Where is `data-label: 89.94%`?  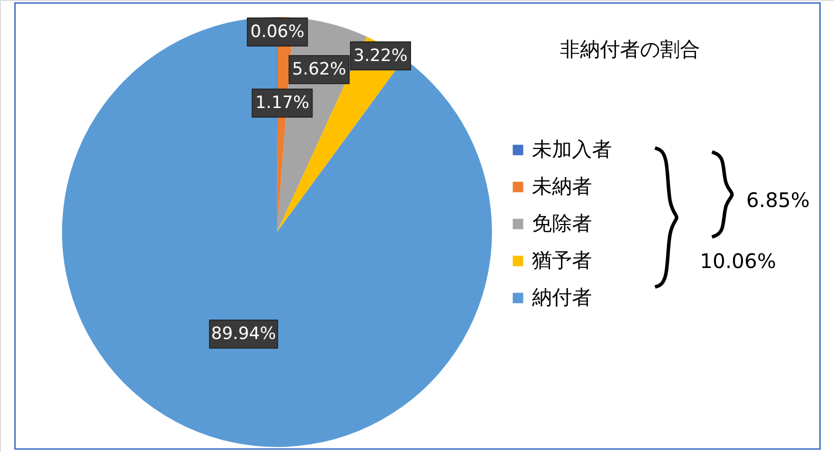
data-label: 89.94% is located at coordinates (243, 334).